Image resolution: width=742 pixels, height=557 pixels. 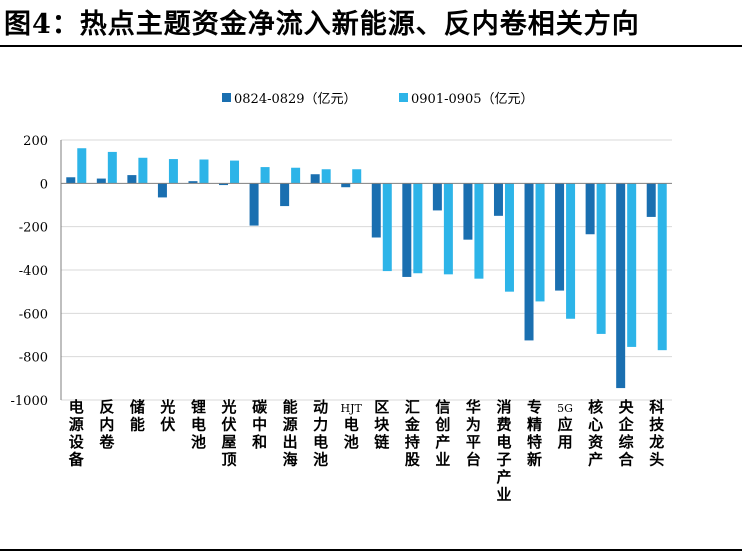 I want to click on x-tick-label: HJT 电池, so click(x=352, y=426).